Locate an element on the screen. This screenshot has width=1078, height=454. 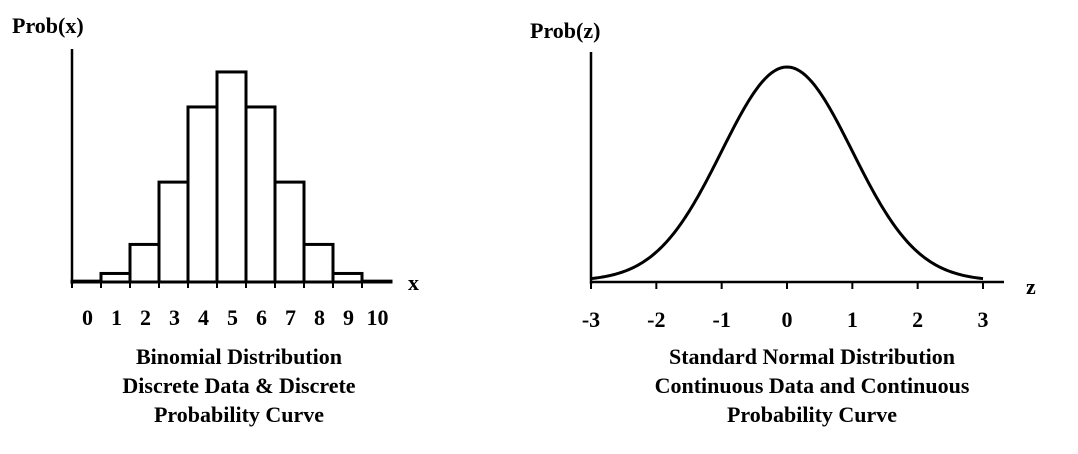
binomial-tick-label-5: 5 is located at coordinates (232, 317).